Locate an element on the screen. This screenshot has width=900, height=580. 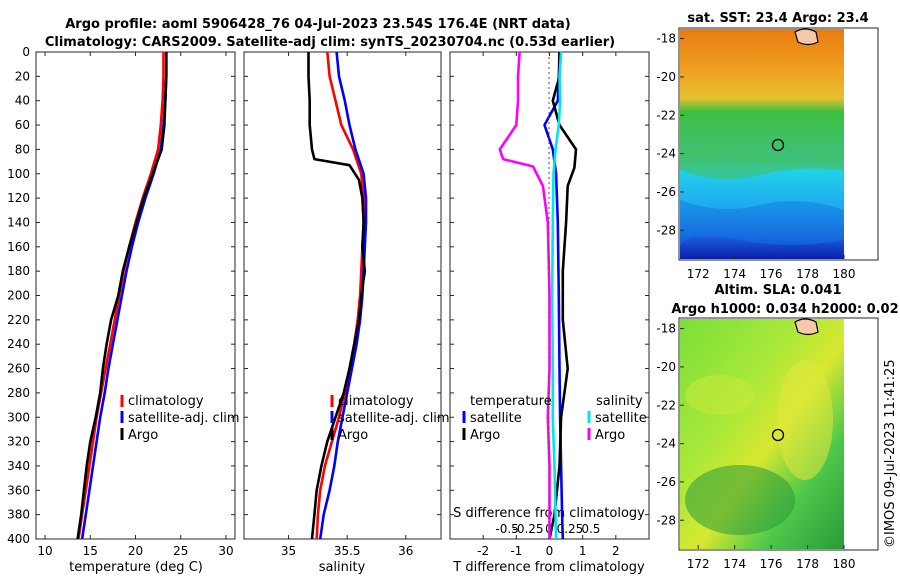
sla-map-title-2: Argo h1000: 0.034 h2000: 0.02 is located at coordinates (784, 309).